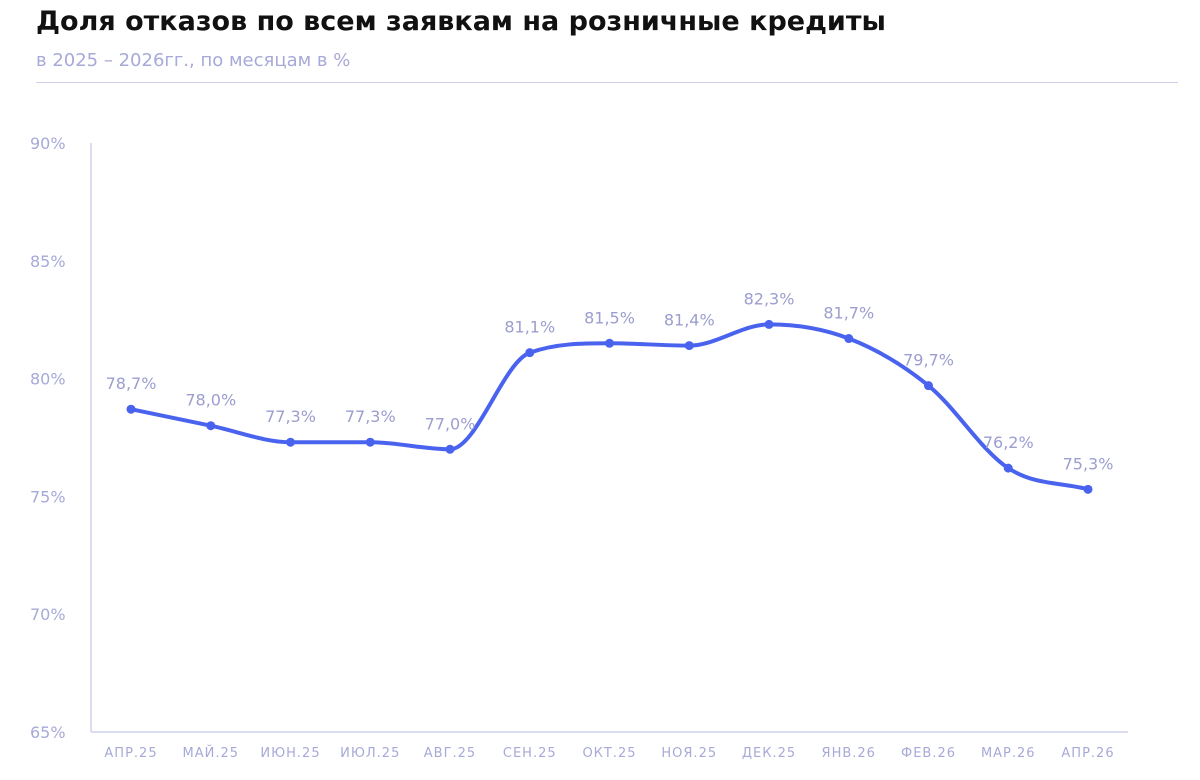 This screenshot has width=1200, height=780. What do you see at coordinates (370, 753) in the screenshot?
I see `x-tick-label: ИЮЛ.25` at bounding box center [370, 753].